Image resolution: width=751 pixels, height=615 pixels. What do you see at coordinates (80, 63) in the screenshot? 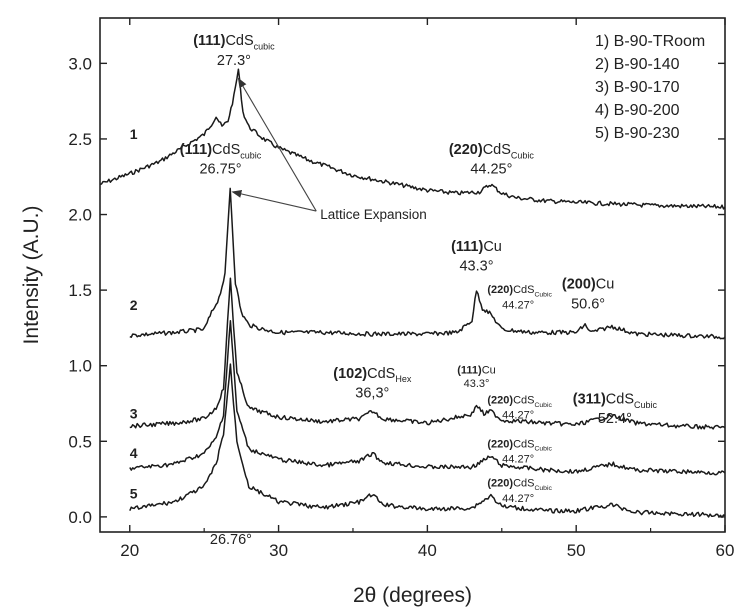
I see `y-tick-label: 3.0` at bounding box center [80, 63].